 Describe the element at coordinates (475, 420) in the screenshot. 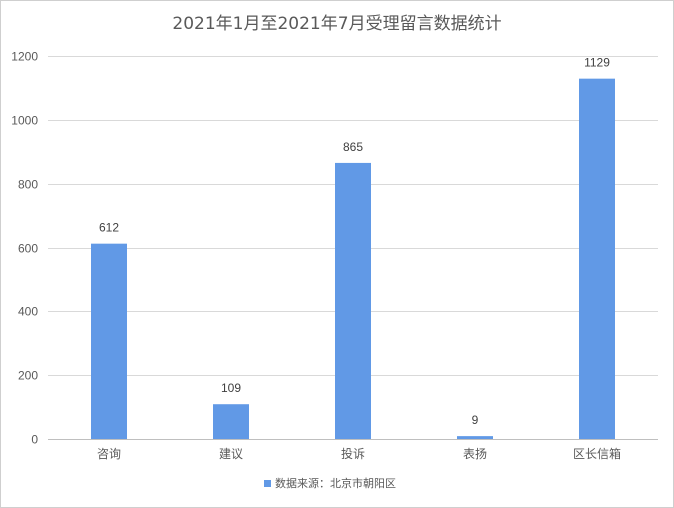

I see `data-label: 9` at that location.